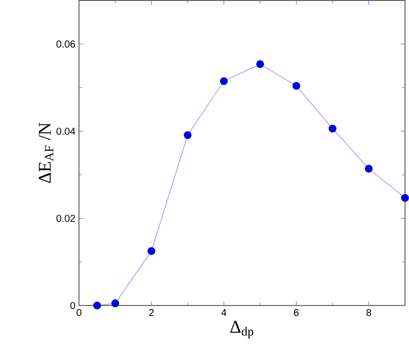 Image resolution: width=409 pixels, height=364 pixels. Describe the element at coordinates (66, 131) in the screenshot. I see `y-tick-label: 0.04` at that location.